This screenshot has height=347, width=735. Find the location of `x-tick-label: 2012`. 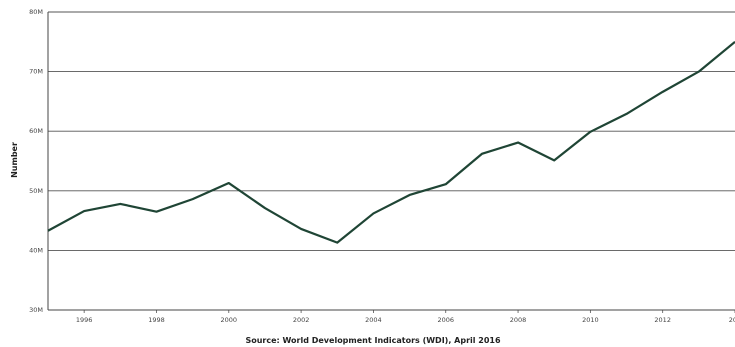

x-tick-label: 2012 is located at coordinates (662, 320).